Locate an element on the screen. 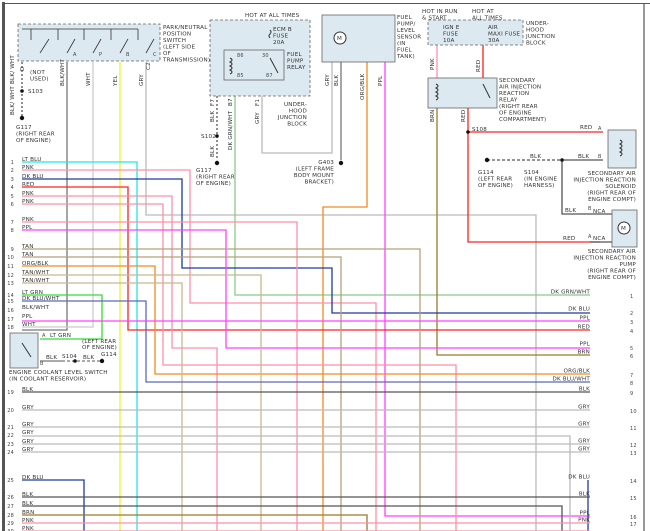 The height and width of the screenshot is (531, 650). left-pin-12: 12 is located at coordinates (10, 276).